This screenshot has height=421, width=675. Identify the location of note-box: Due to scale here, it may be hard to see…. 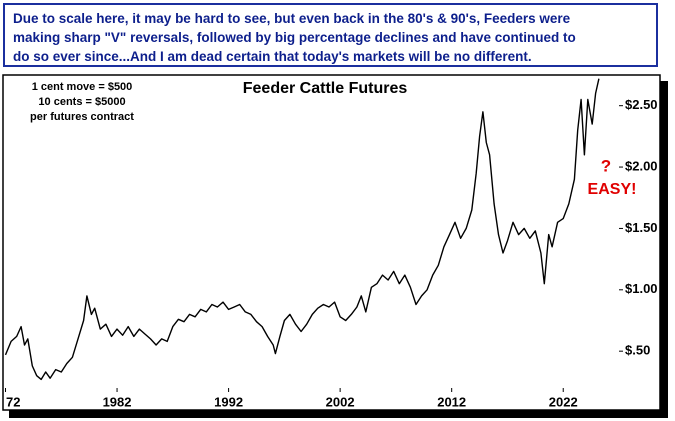
(330, 35).